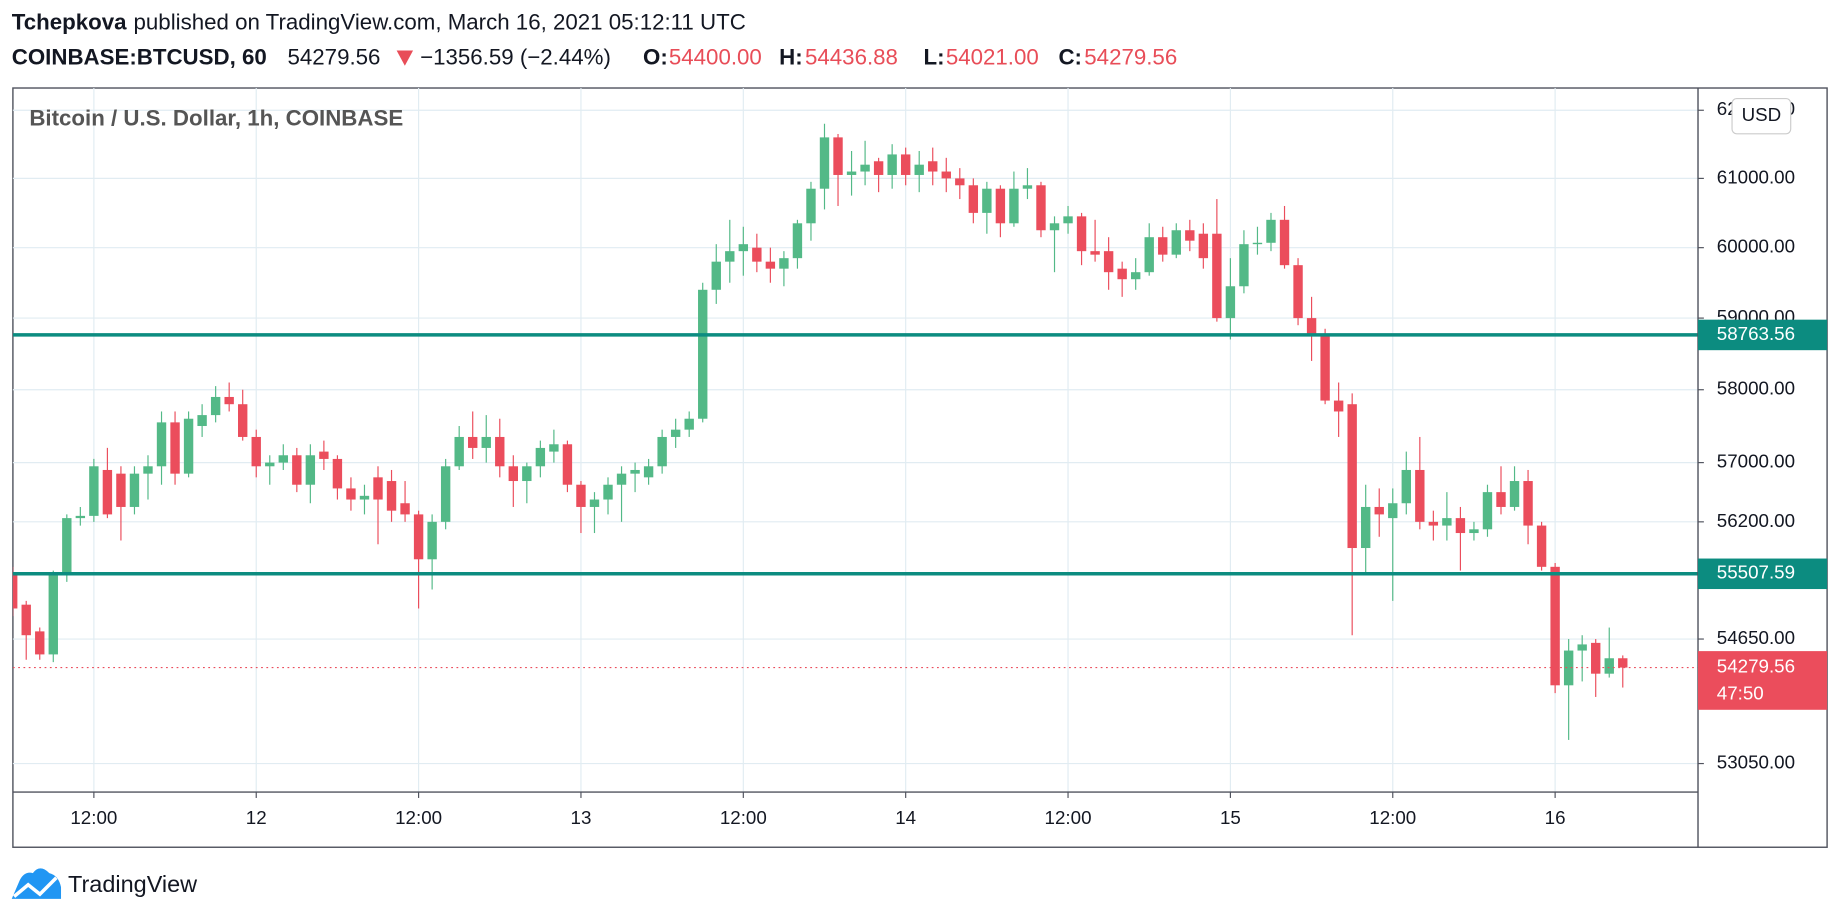  Describe the element at coordinates (791, 57) in the screenshot. I see `ohlc-label: H:` at that location.